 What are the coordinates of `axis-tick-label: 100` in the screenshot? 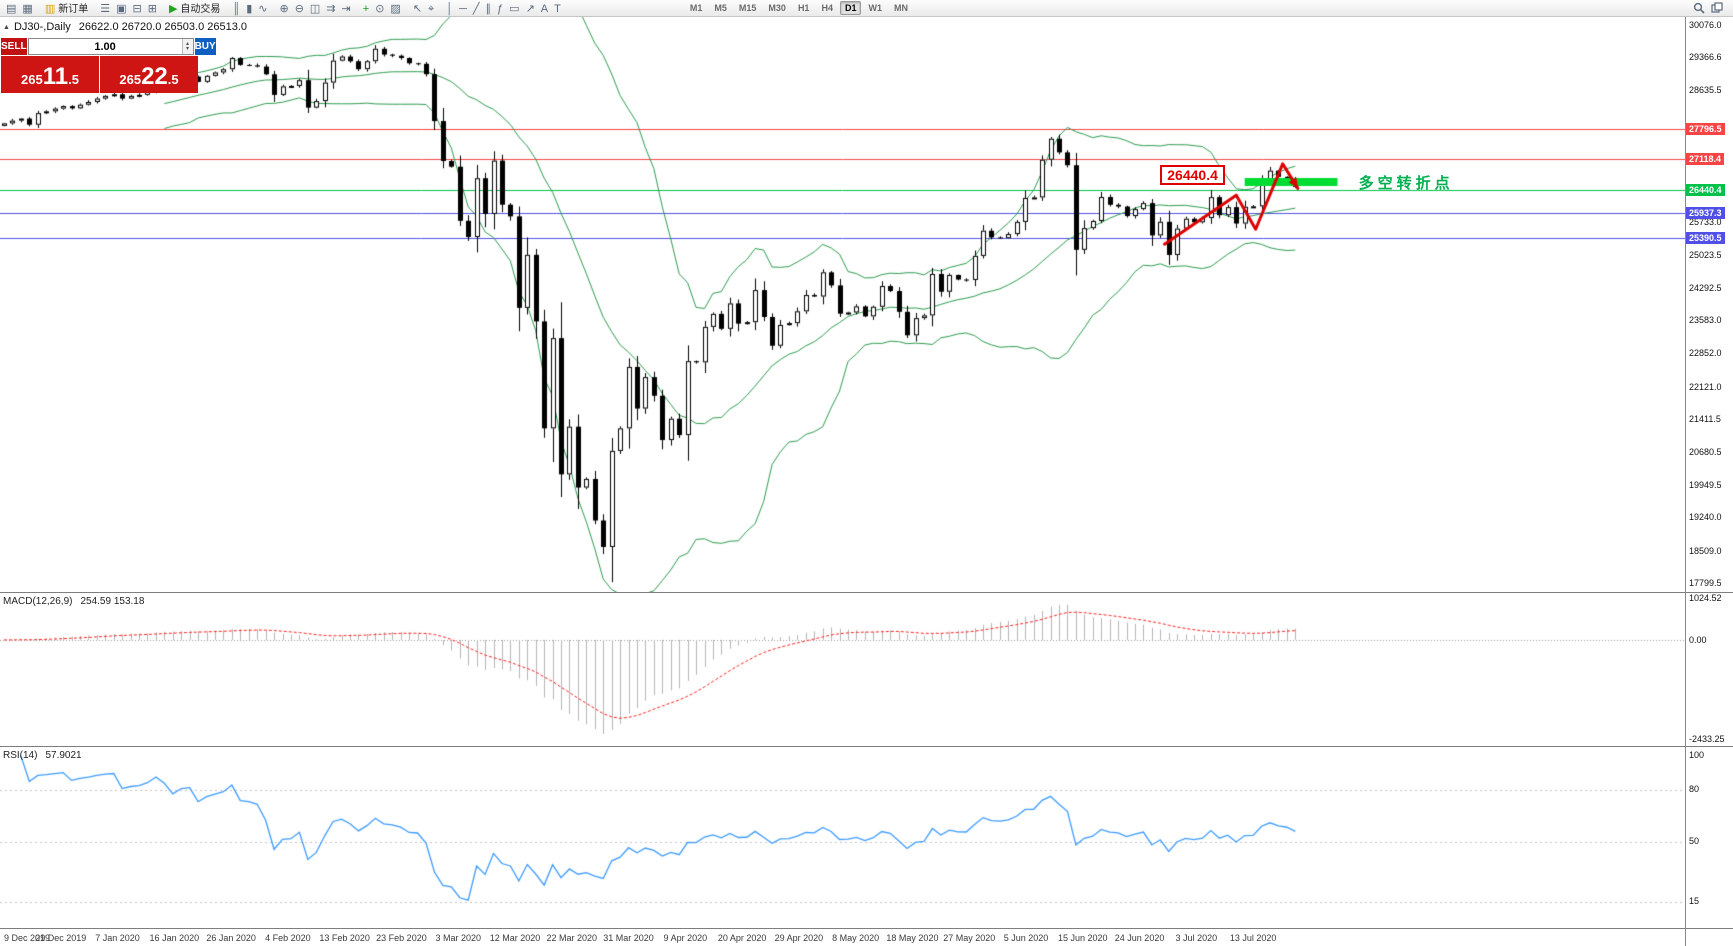 It's located at (1697, 754).